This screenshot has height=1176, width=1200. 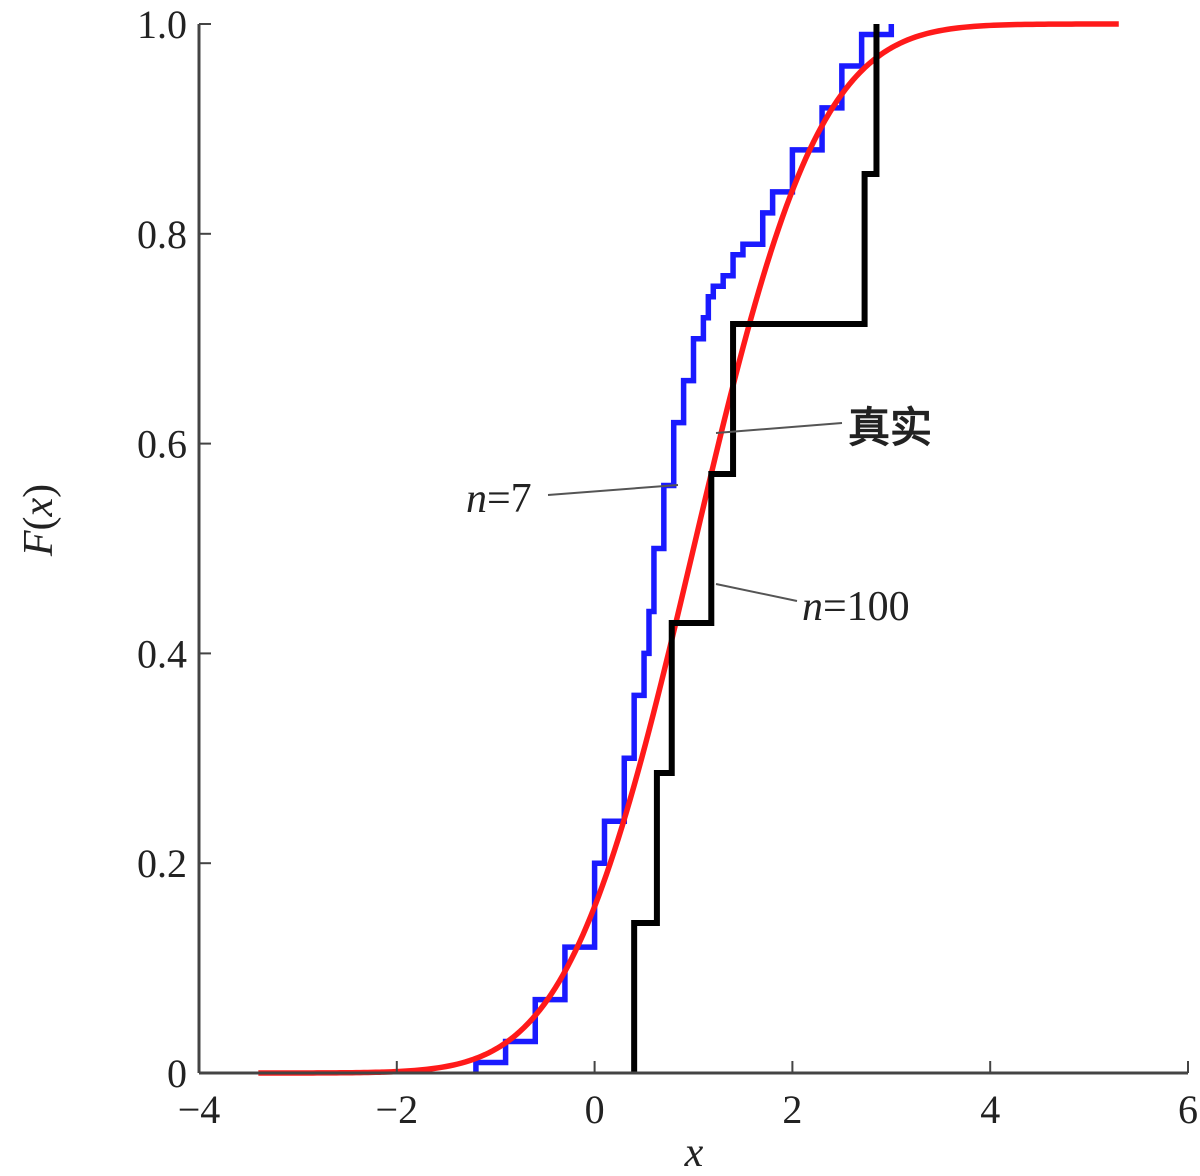 What do you see at coordinates (162, 863) in the screenshot?
I see `y-tick-label: 0.2` at bounding box center [162, 863].